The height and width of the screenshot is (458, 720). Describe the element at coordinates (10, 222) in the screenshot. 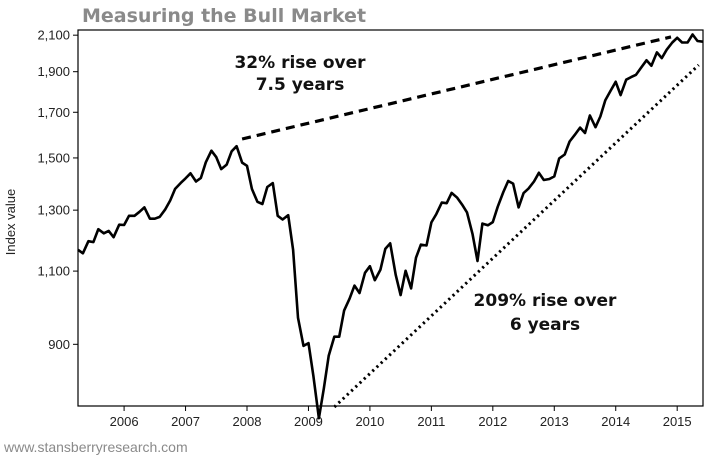

I see `y-axis-label: Index value` at that location.